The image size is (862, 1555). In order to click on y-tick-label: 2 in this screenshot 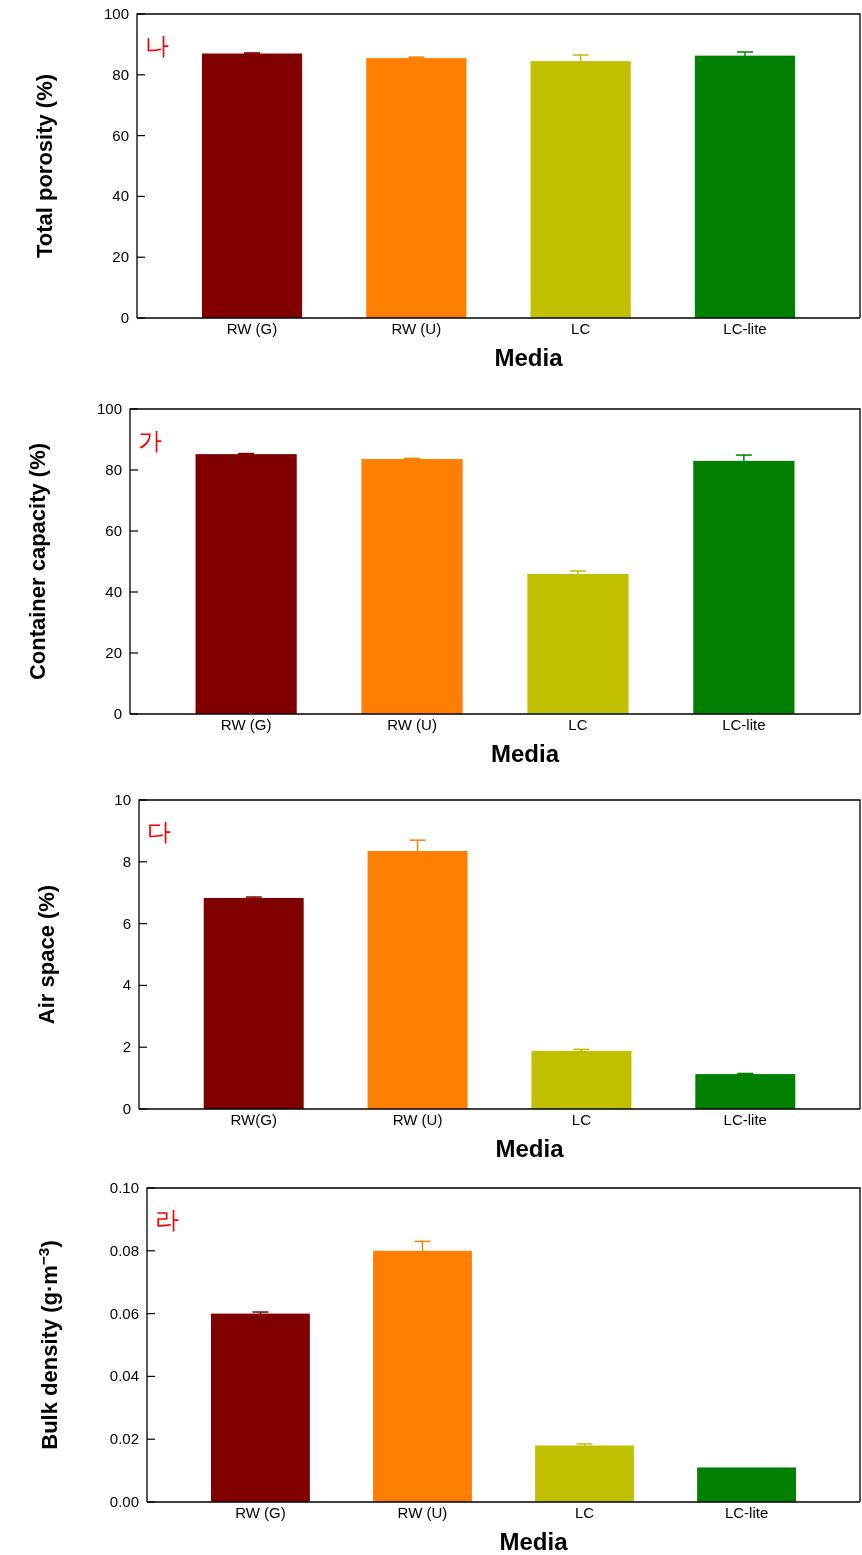, I will do `click(126, 1047)`.